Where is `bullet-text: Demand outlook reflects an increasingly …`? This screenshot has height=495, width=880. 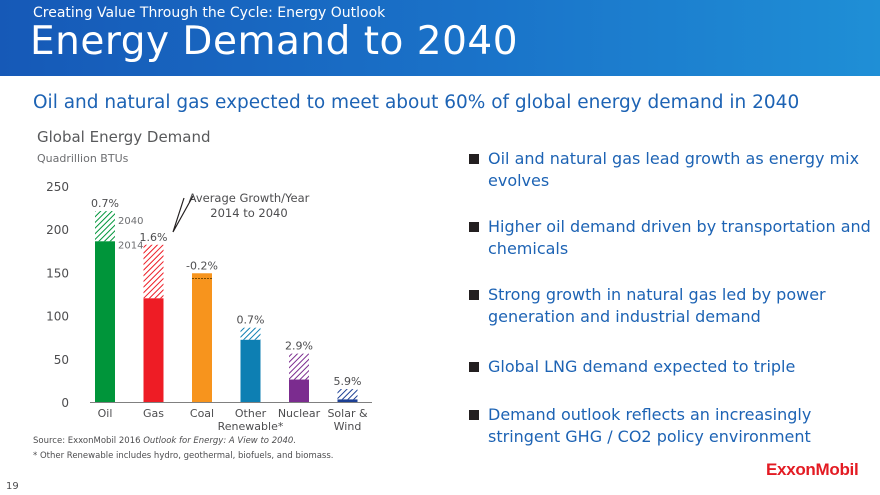
bullet-text: Demand outlook reflects an increasingly … is located at coordinates (650, 425).